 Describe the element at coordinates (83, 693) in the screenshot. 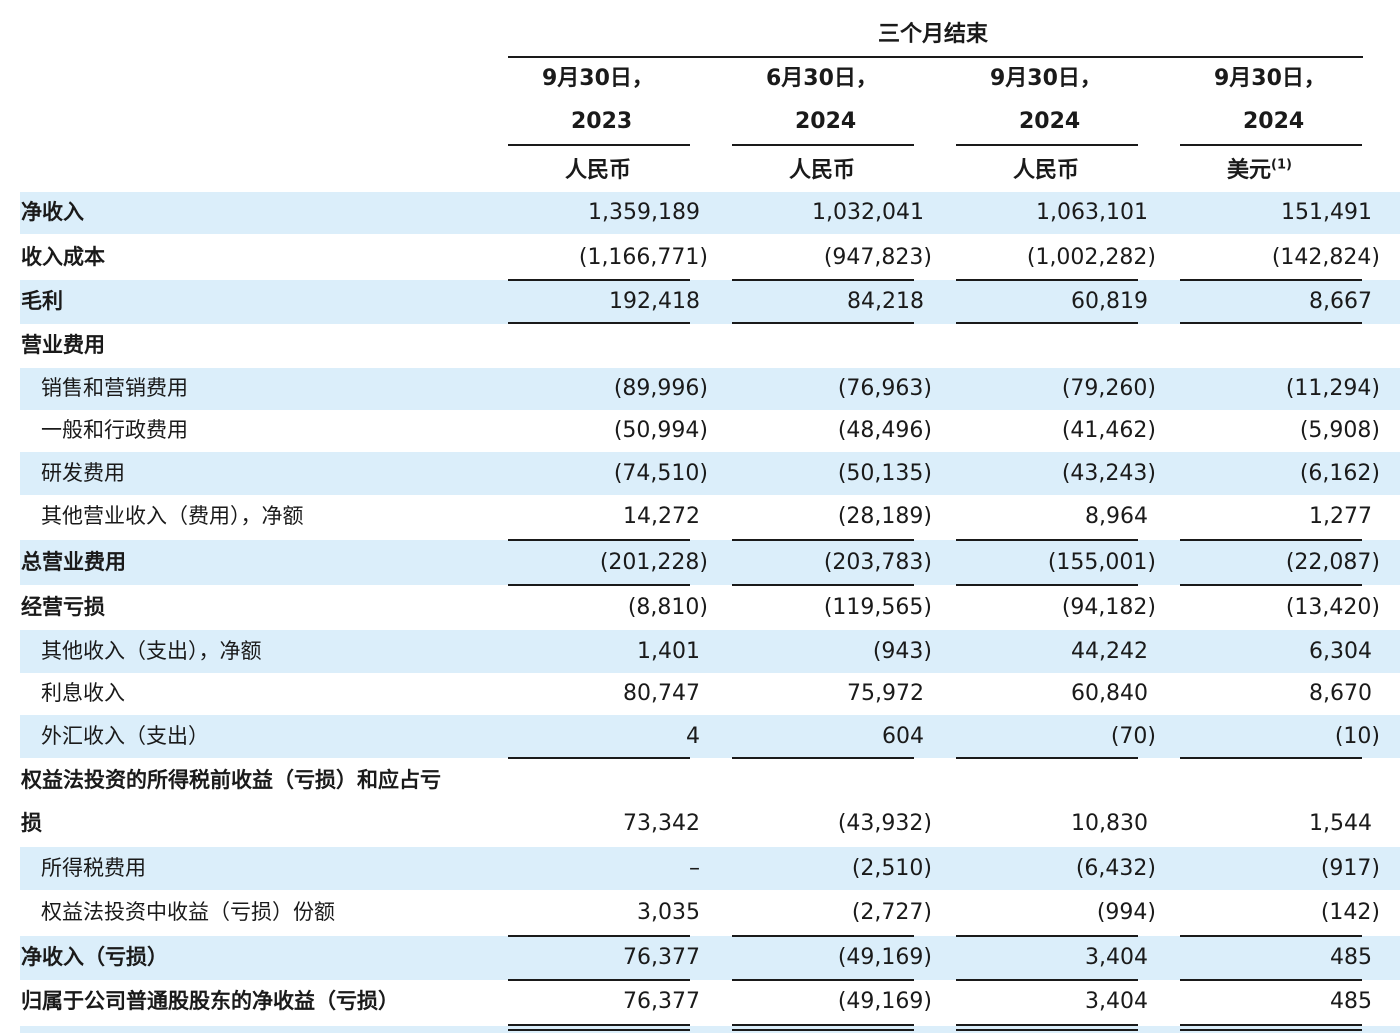

I see `row-label: 利息收入` at that location.